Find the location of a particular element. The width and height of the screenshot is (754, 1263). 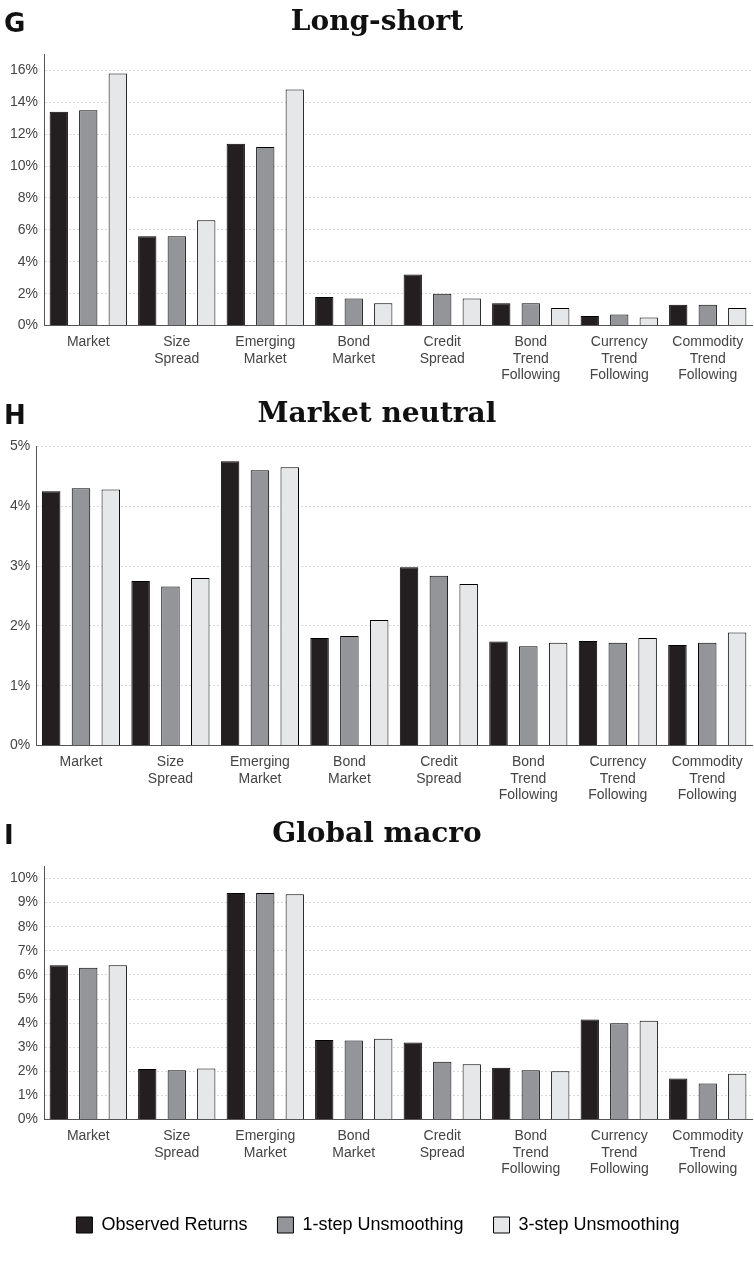

text: I is located at coordinates (9, 835).